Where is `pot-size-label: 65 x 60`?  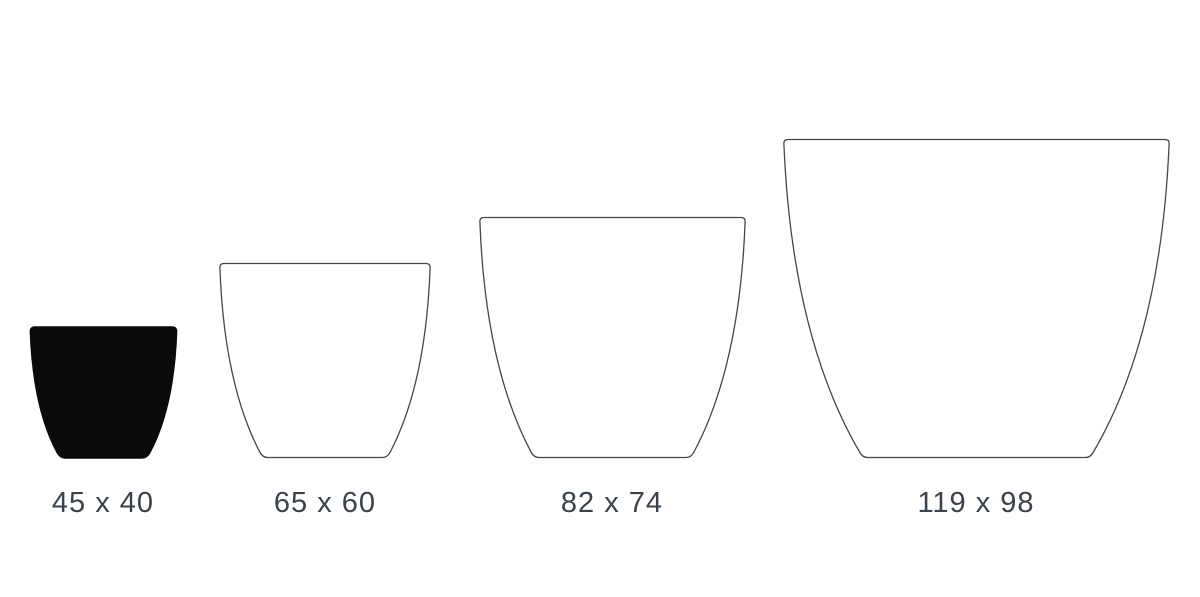
pot-size-label: 65 x 60 is located at coordinates (325, 503).